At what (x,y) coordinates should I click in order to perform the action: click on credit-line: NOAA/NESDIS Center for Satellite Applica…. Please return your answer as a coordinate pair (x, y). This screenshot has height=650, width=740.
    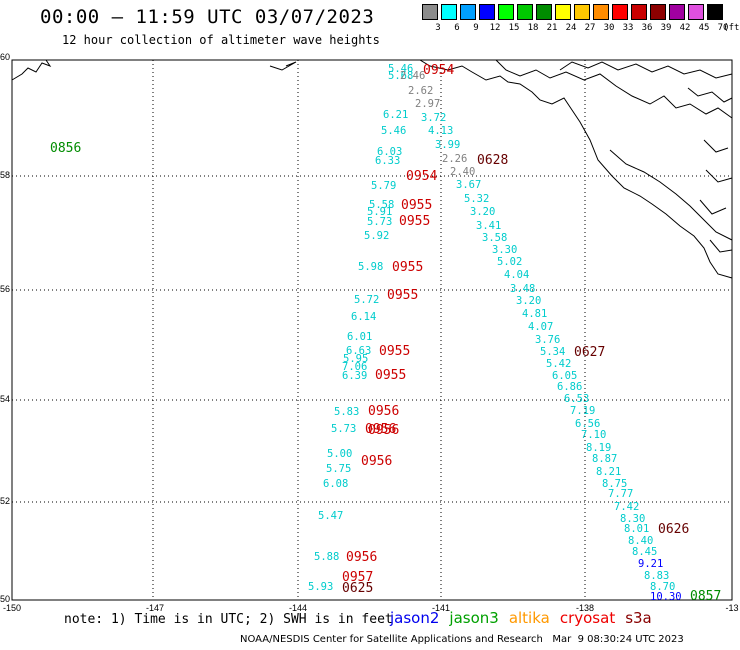
    Looking at the image, I should click on (462, 639).